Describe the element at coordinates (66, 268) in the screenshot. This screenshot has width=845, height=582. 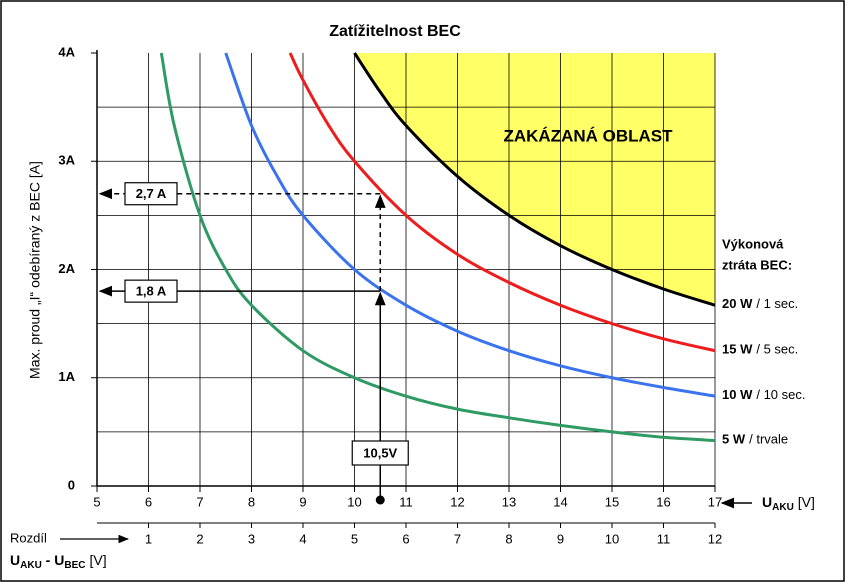
I see `y-tick-label: 2A` at that location.